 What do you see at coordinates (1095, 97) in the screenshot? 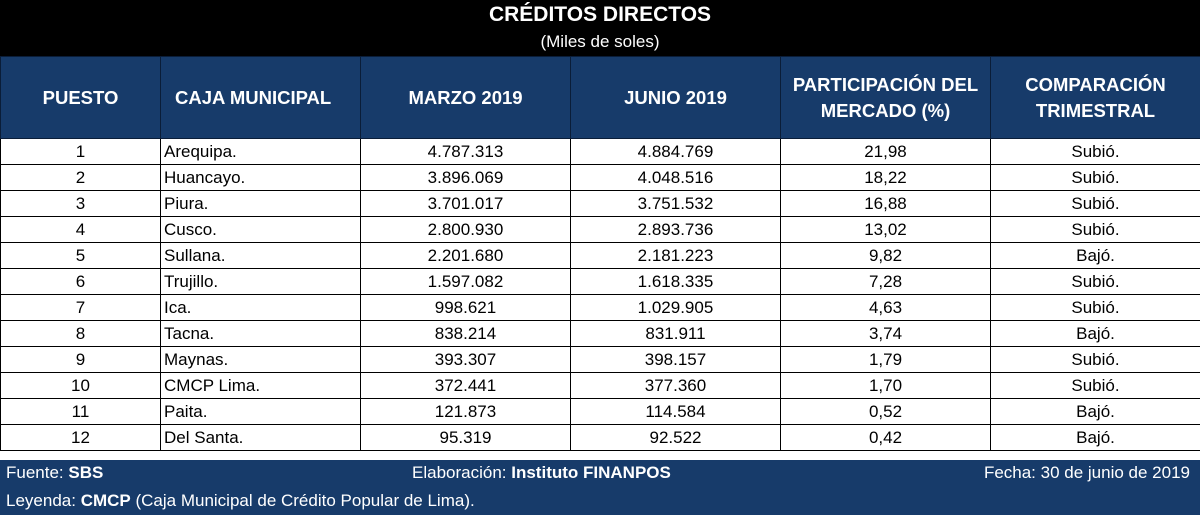
I see `column-header-comparacion: COMPARACIÓN TRIMESTRAL` at bounding box center [1095, 97].